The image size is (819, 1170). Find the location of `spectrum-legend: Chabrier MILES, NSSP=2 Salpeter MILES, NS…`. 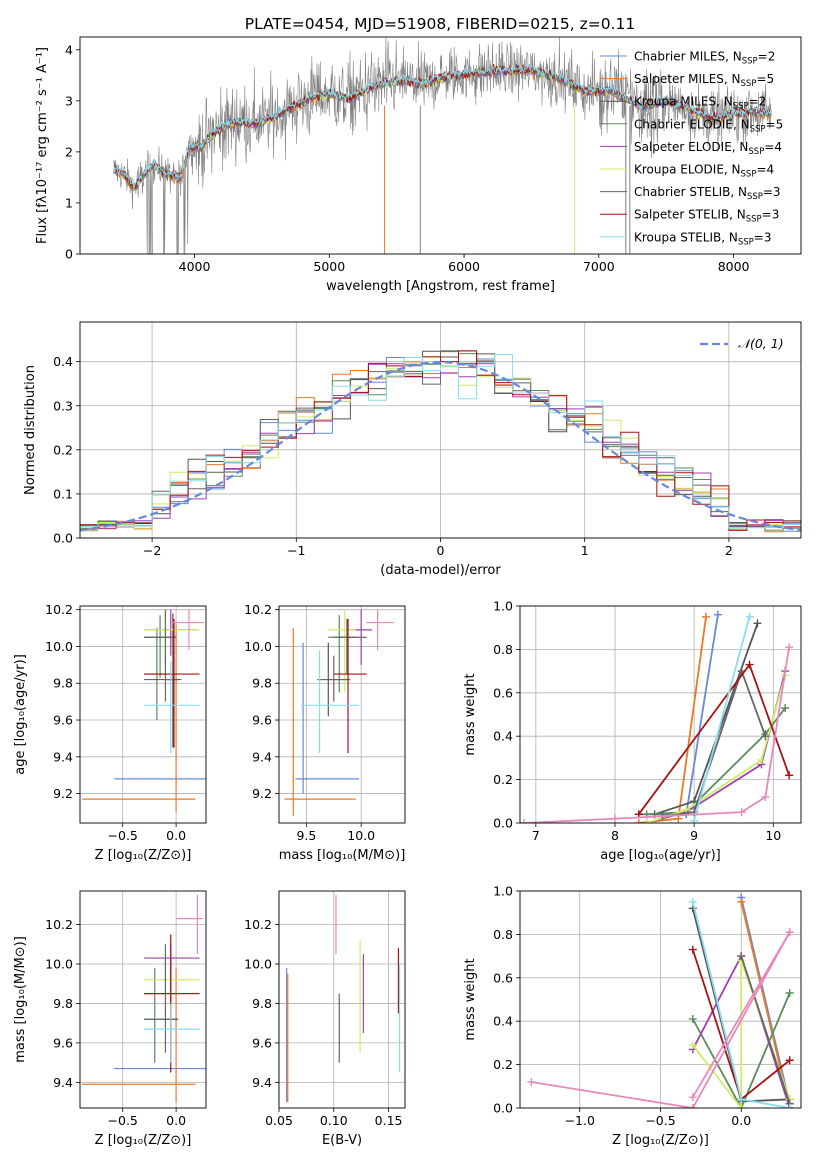

spectrum-legend: Chabrier MILES, NSSP=2 Salpeter MILES, NS… is located at coordinates (691, 148).